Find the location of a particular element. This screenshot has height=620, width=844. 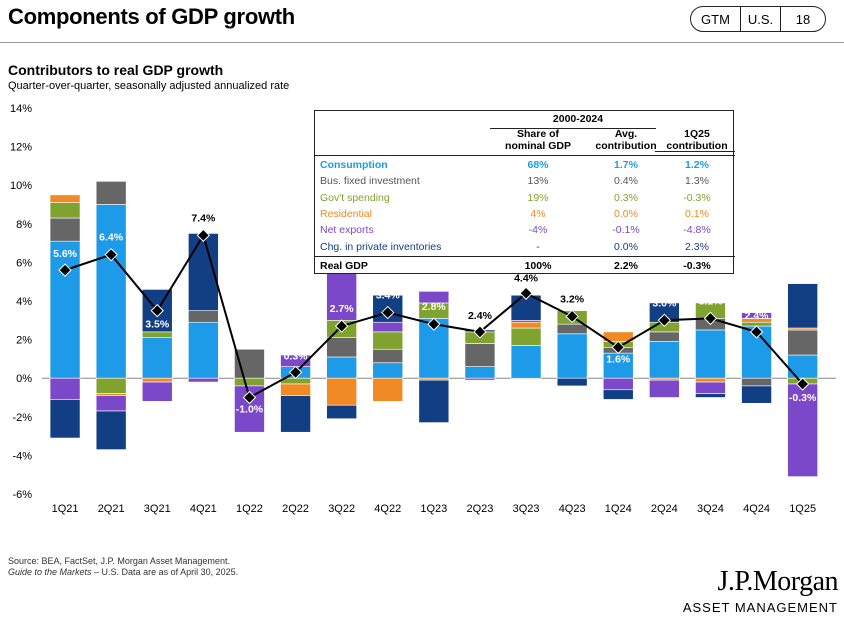

y-tick-label: 2% is located at coordinates (24, 341).